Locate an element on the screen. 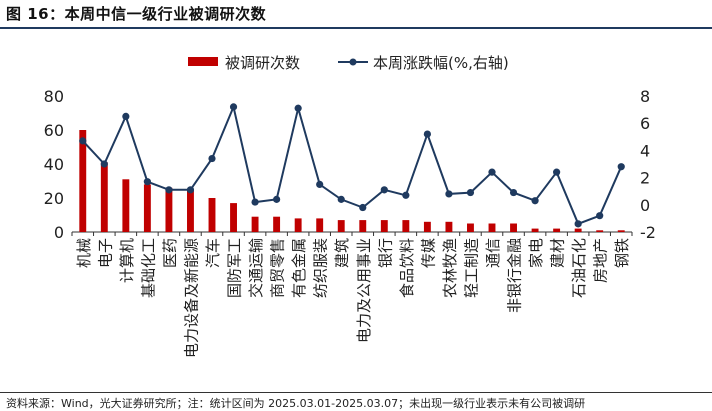  legend-line-label: 本周涨跌幅(%,右轴) is located at coordinates (441, 63).